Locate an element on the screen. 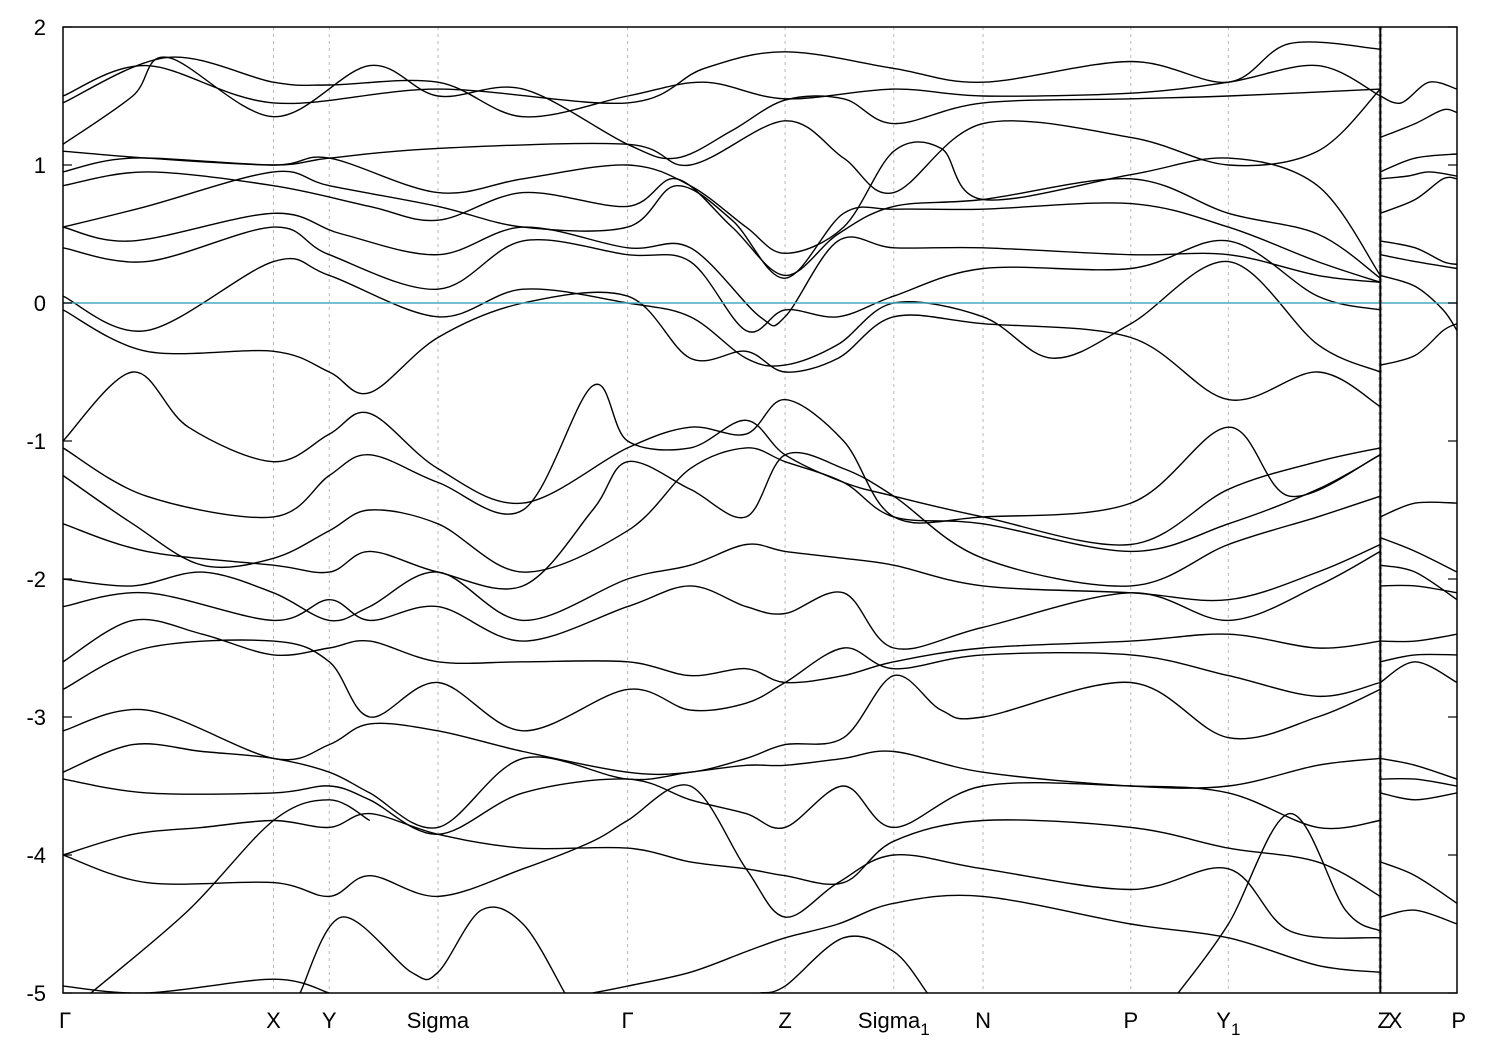 The width and height of the screenshot is (1500, 1050). x-tick-label-subscript-9: 1 is located at coordinates (1235, 1029).